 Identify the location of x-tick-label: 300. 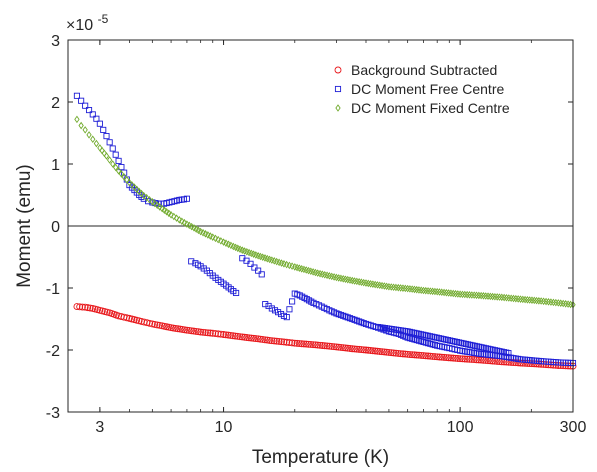
(573, 427).